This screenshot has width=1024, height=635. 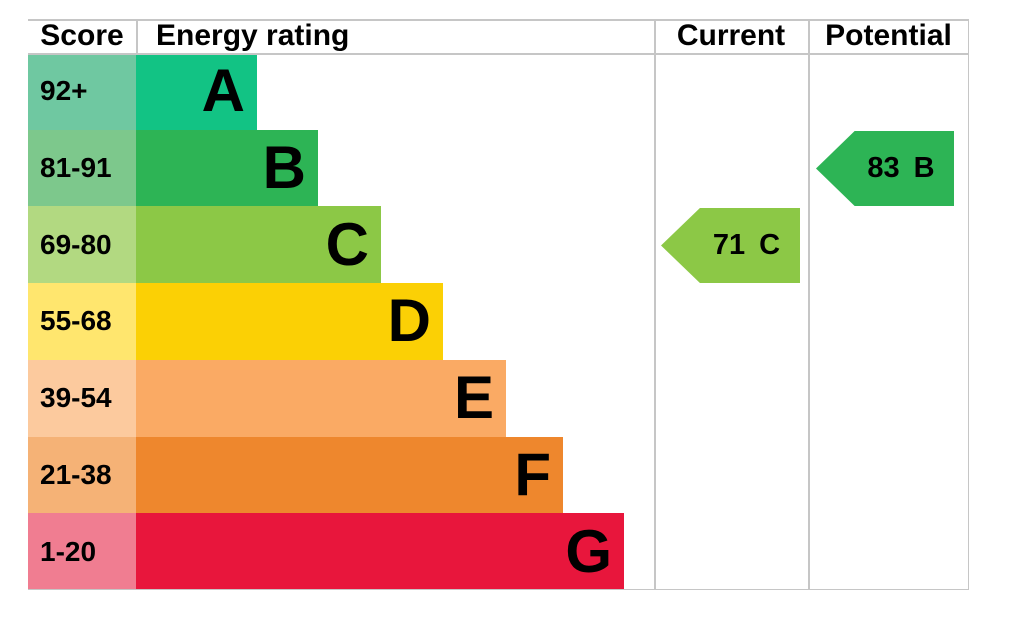 I want to click on band-row-f: 21-38 F, so click(x=498, y=475).